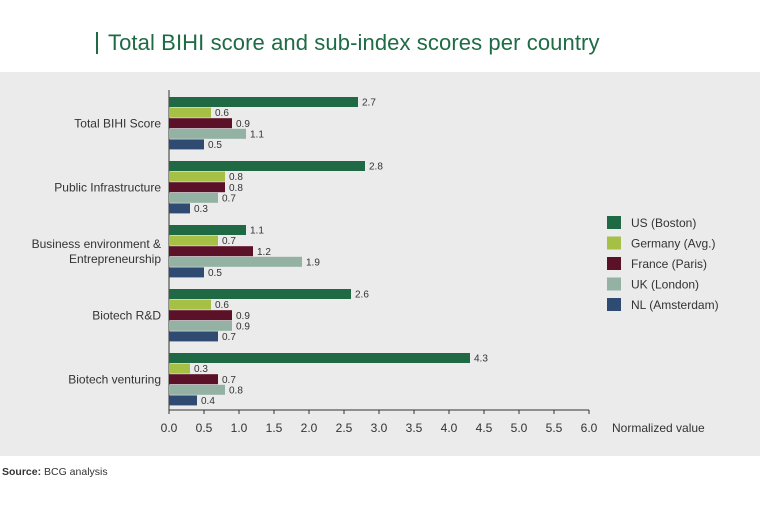 The image size is (760, 506). Describe the element at coordinates (313, 262) in the screenshot. I see `data-label: 1.9` at that location.